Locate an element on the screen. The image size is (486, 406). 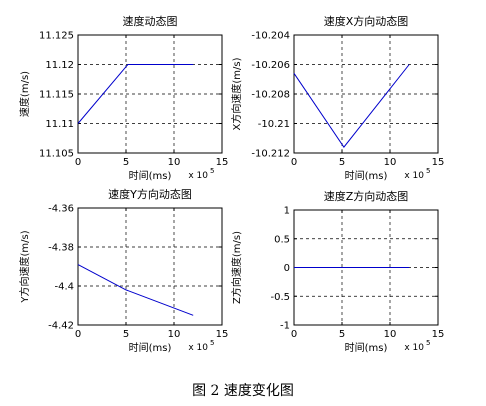
chart-title: 速度Y方向动态图 is located at coordinates (150, 194).